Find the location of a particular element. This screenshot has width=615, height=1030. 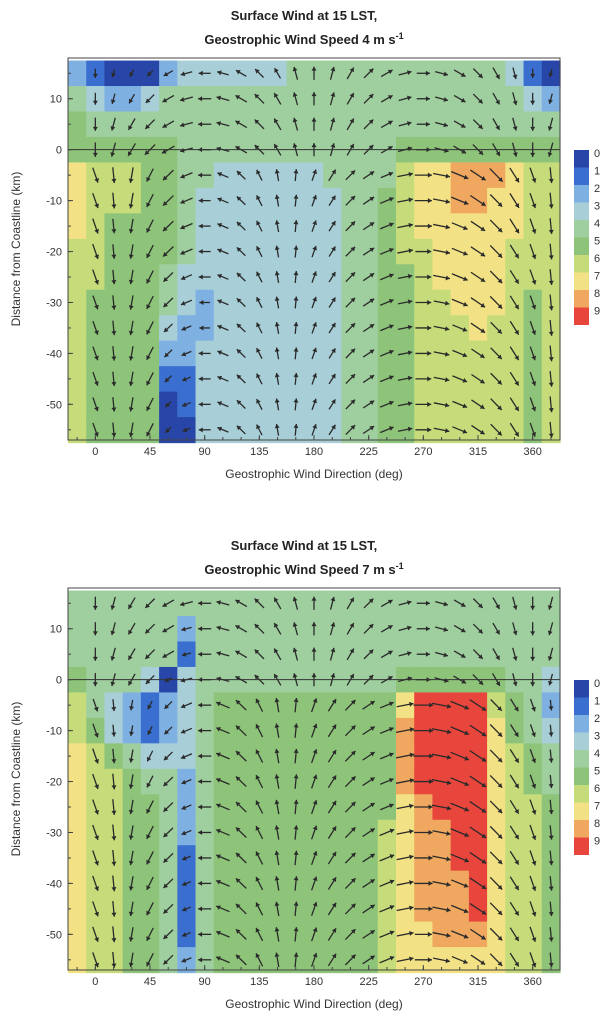

x-tick-label: 90 is located at coordinates (205, 982).